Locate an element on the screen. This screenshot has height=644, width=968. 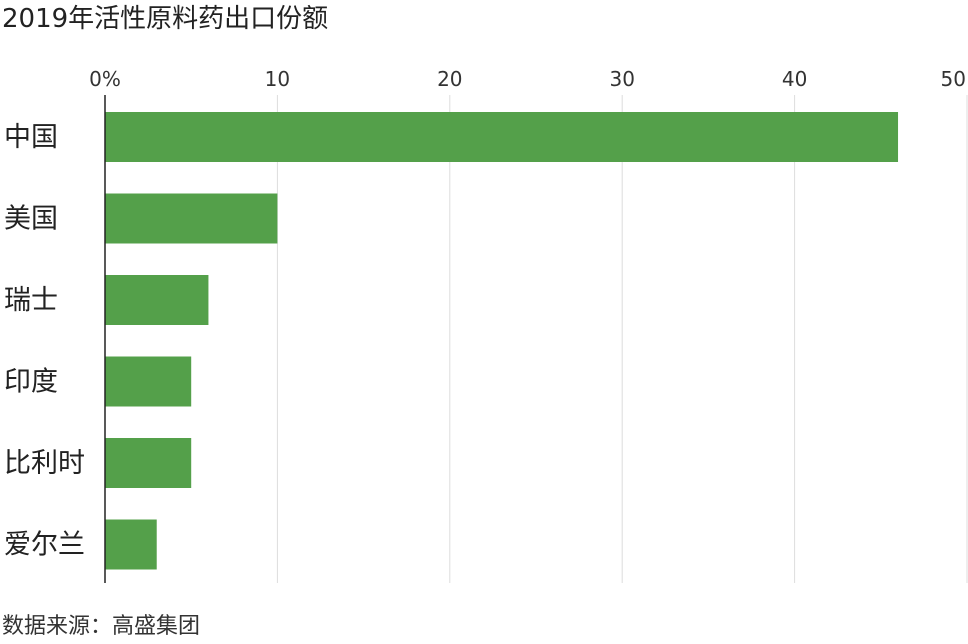
x-tick-label: 10 is located at coordinates (277, 79).